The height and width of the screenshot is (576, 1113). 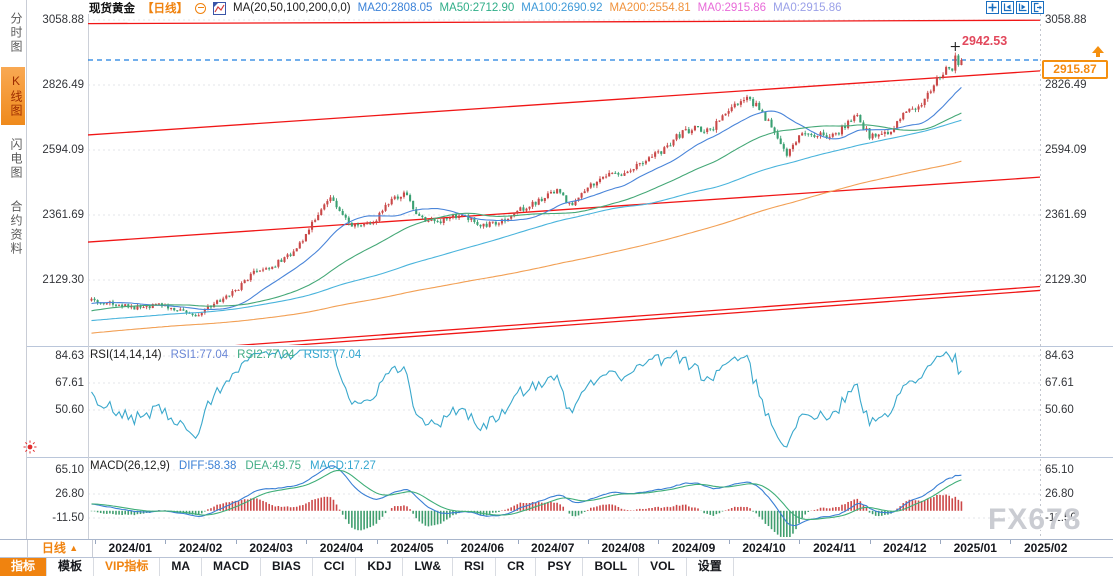 What do you see at coordinates (1022, 7) in the screenshot?
I see `expand-x-icon` at bounding box center [1022, 7].